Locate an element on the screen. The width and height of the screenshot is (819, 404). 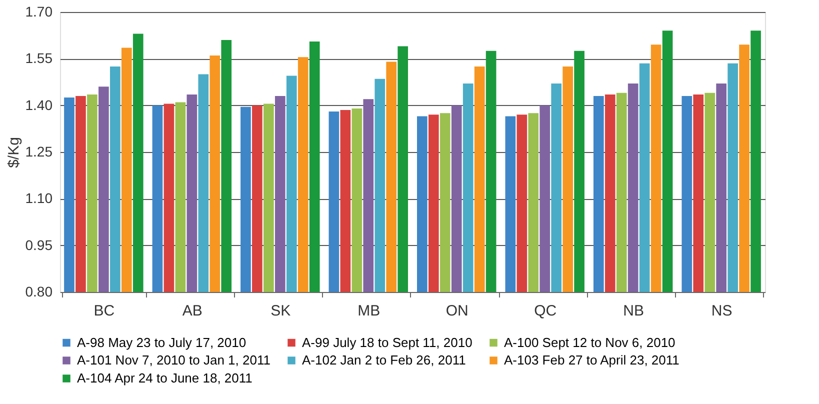
x-tick-label: NS is located at coordinates (721, 311).